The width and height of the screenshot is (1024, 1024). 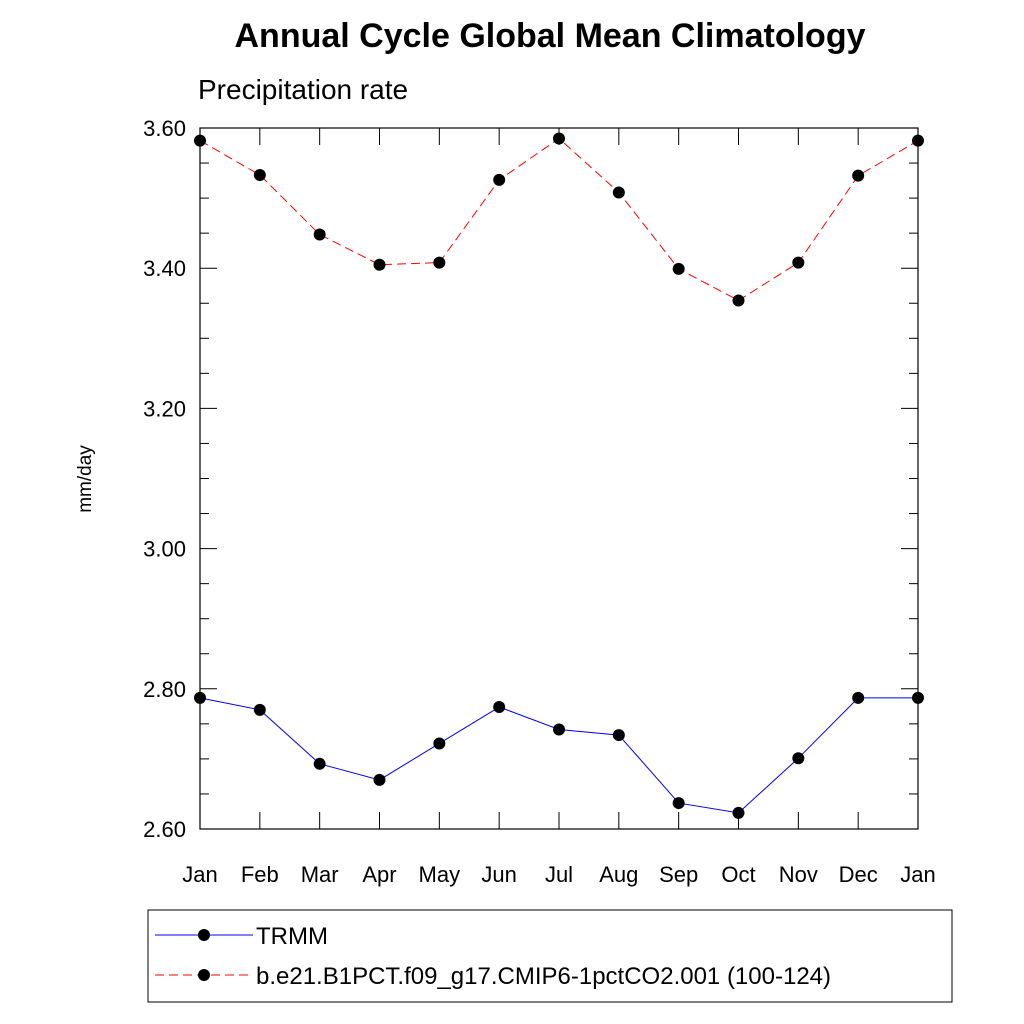 I want to click on y-tick-labels: 2.60 2.80 3.00 3.20 3.40 3.60, so click(x=164, y=479).